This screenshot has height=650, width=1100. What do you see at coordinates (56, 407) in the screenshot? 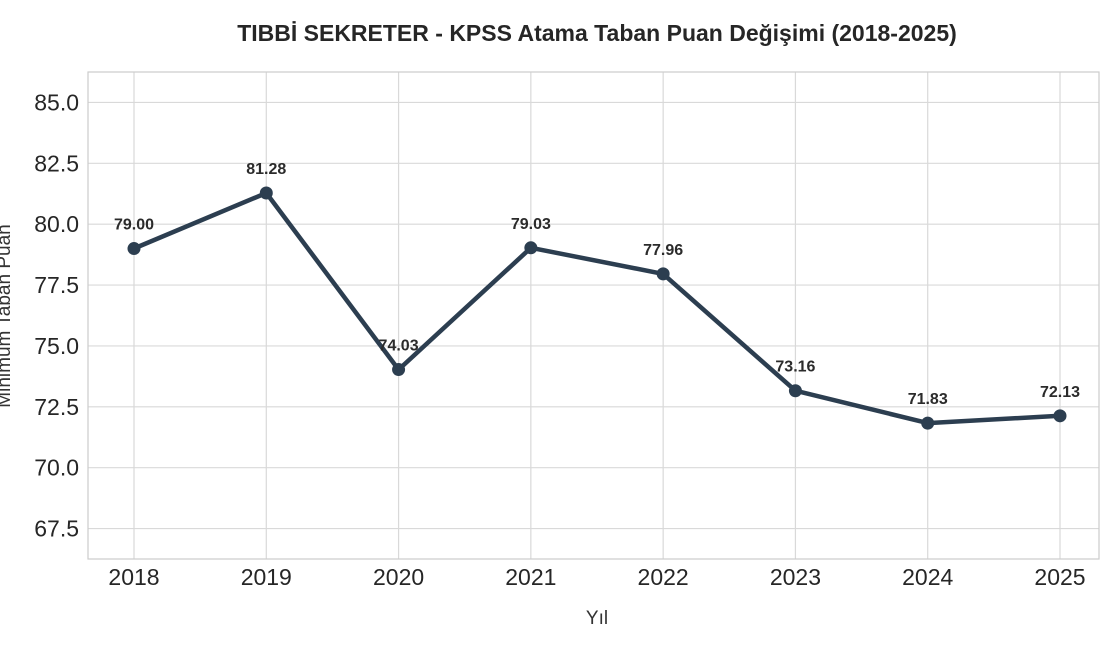
I see `y-tick-label: 72.5` at bounding box center [56, 407].